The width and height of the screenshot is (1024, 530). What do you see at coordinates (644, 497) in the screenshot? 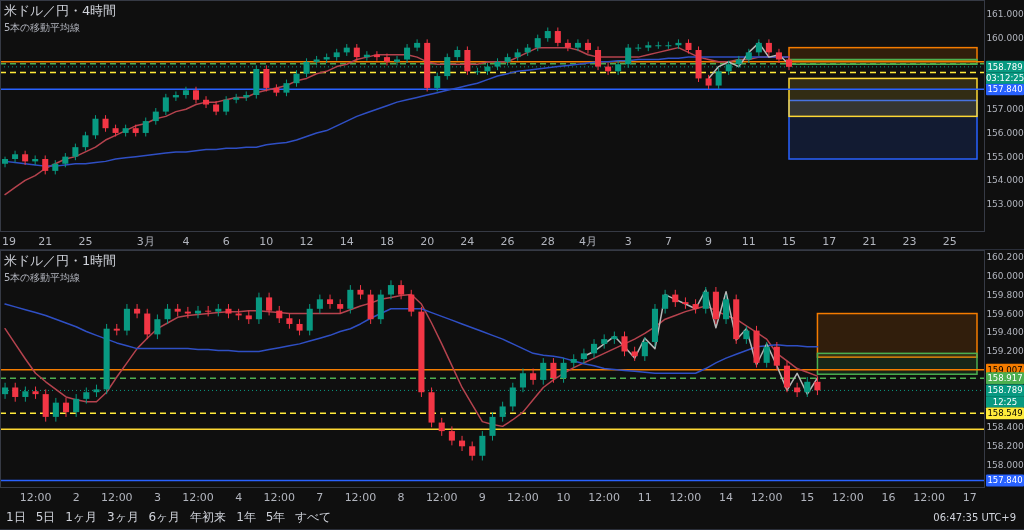
I see `x-tick-label: 11` at bounding box center [644, 497].